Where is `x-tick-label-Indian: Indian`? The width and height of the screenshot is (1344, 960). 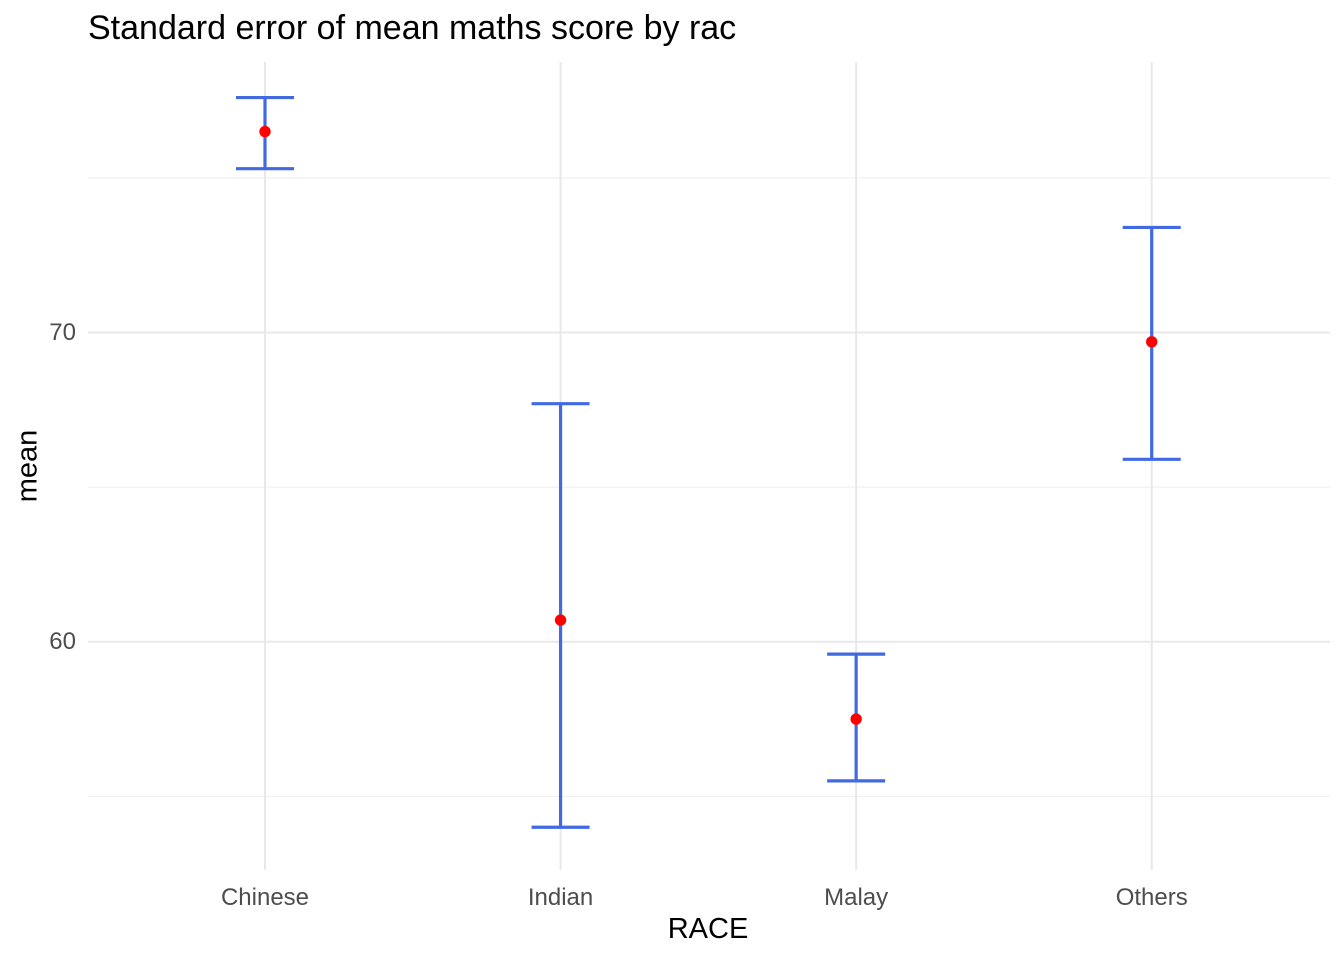
x-tick-label-Indian: Indian is located at coordinates (560, 897).